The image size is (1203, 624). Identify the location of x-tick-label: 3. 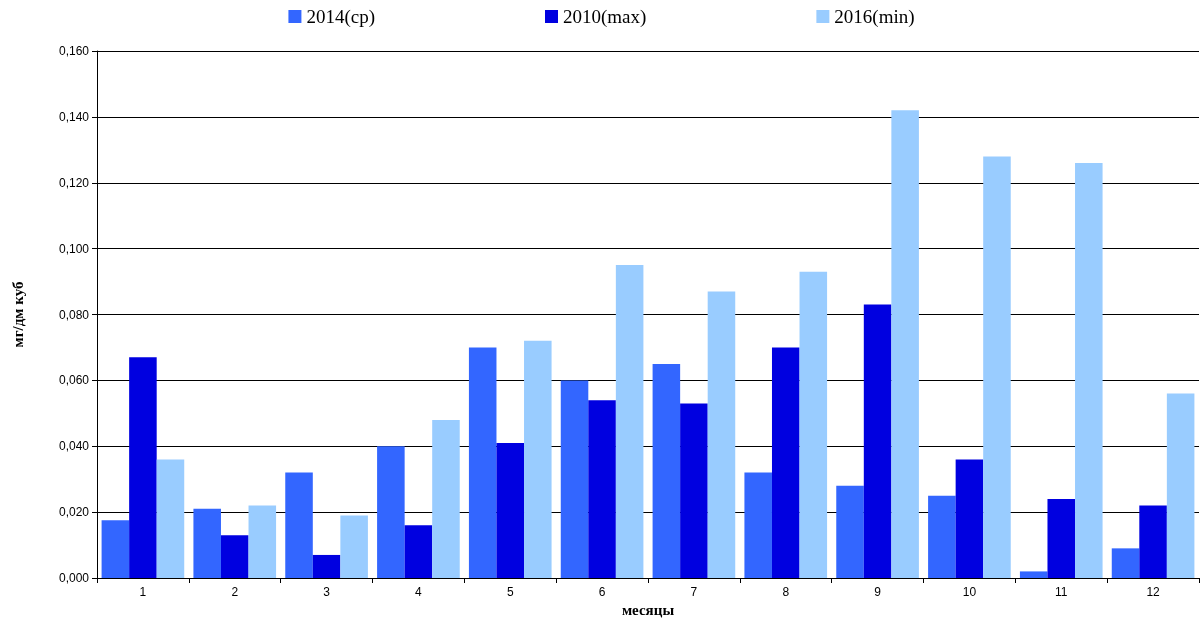
(327, 592).